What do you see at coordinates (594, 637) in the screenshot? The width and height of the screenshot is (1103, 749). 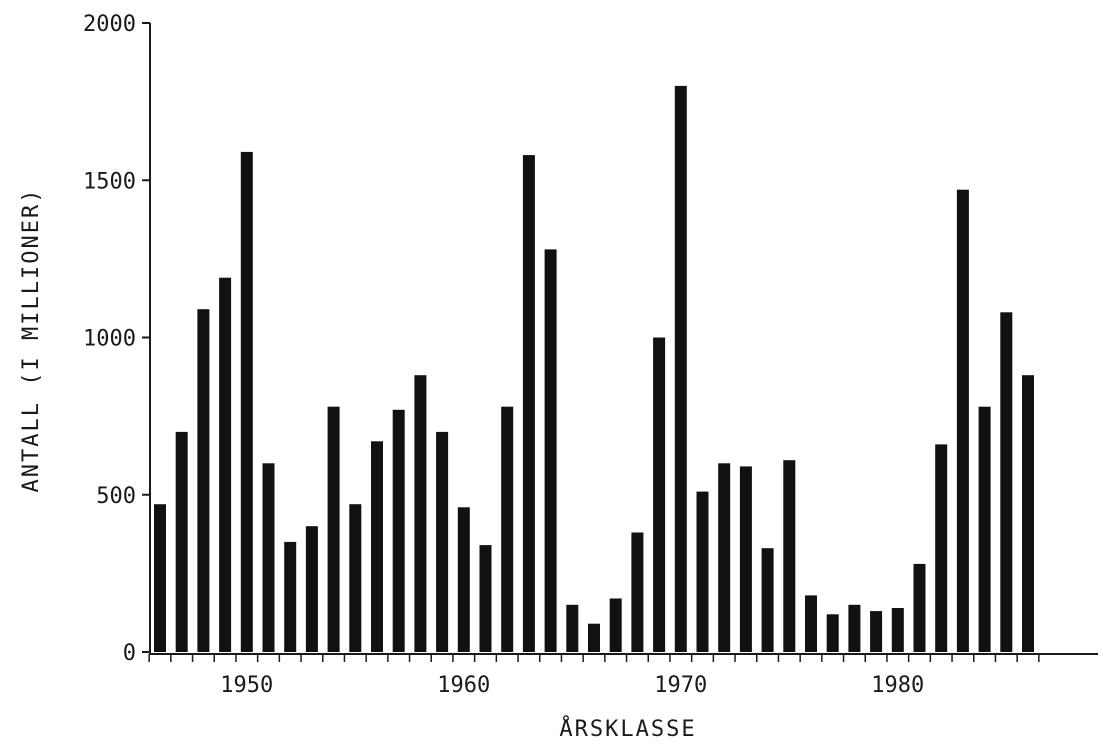 I see `bar-1966` at bounding box center [594, 637].